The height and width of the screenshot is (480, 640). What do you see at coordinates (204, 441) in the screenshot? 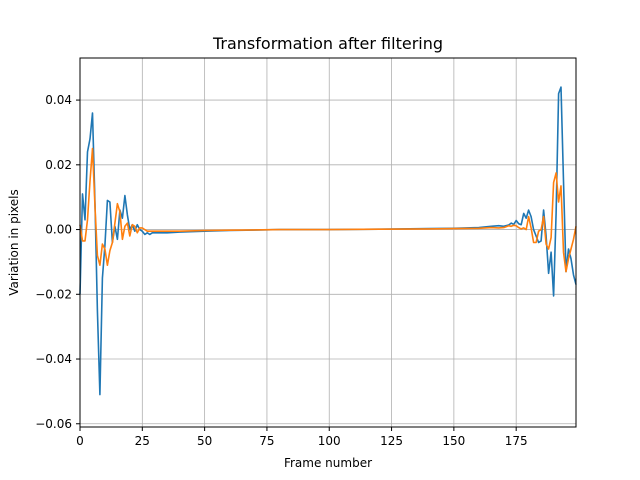
I see `x-tick-label: 50` at bounding box center [204, 441].